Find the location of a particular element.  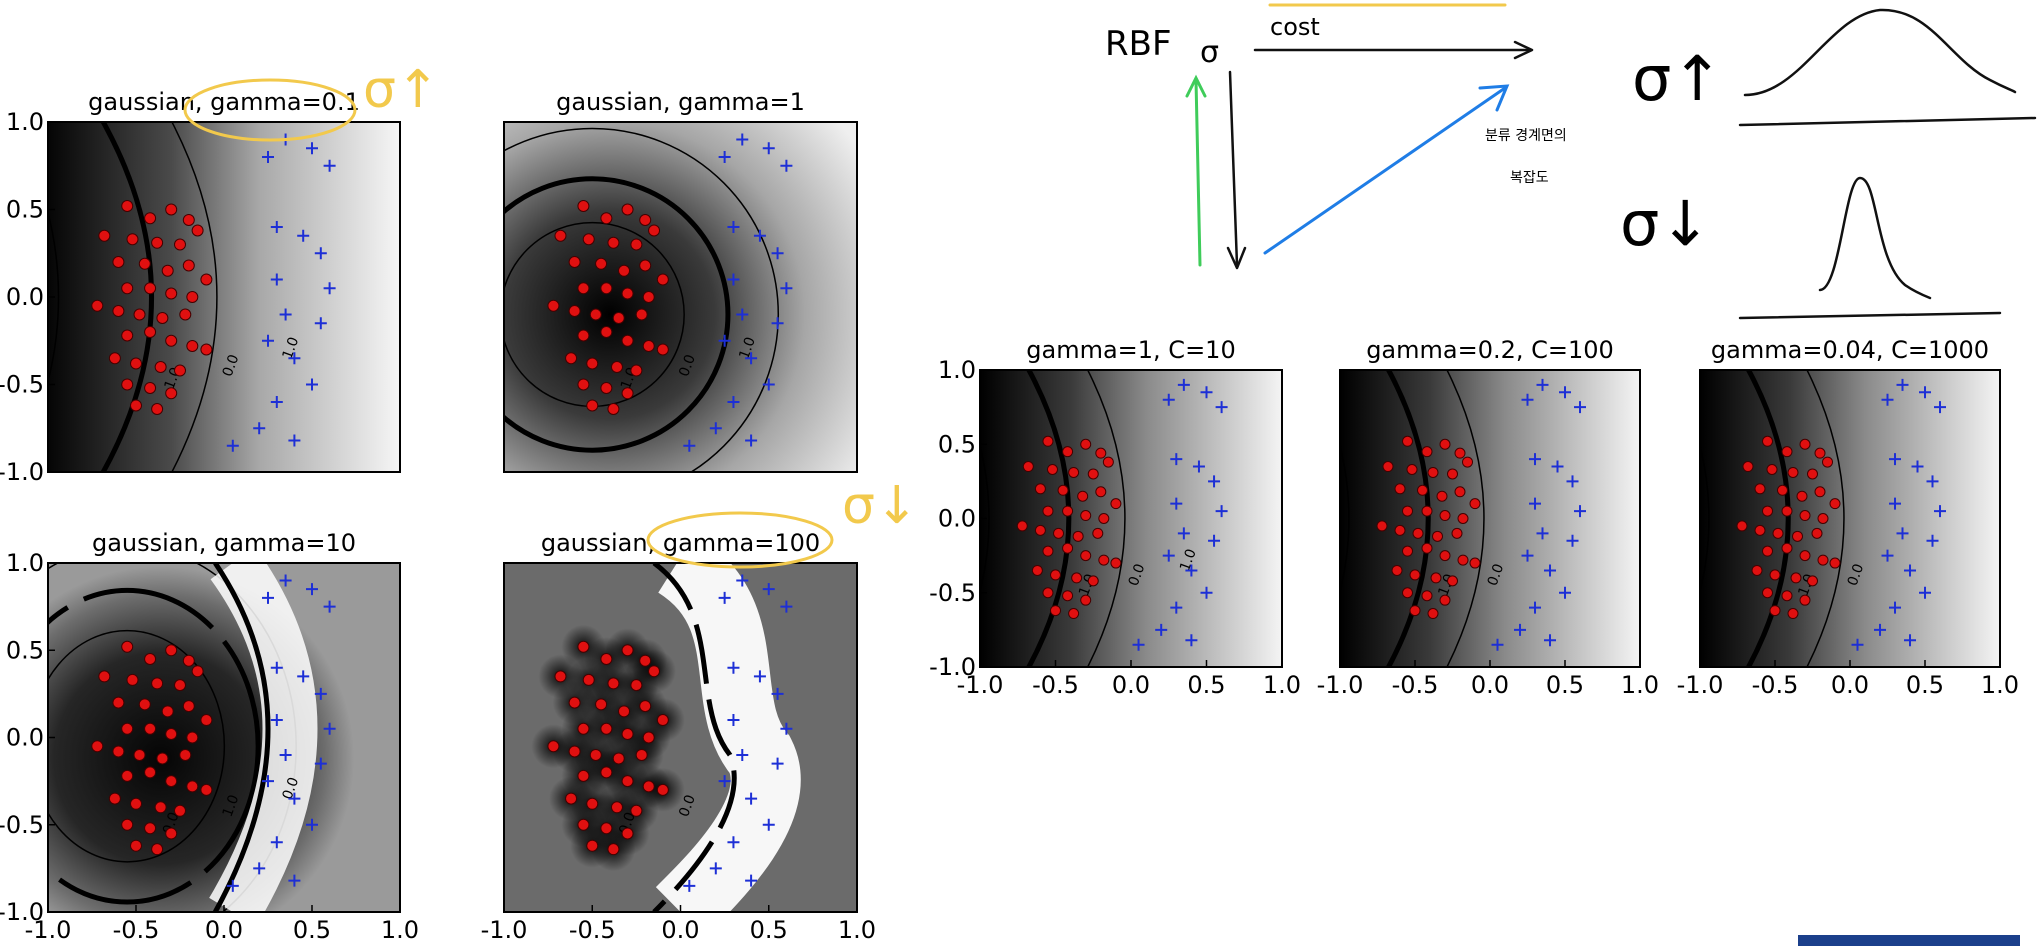

x-tick-label: 0.5 is located at coordinates (769, 930).